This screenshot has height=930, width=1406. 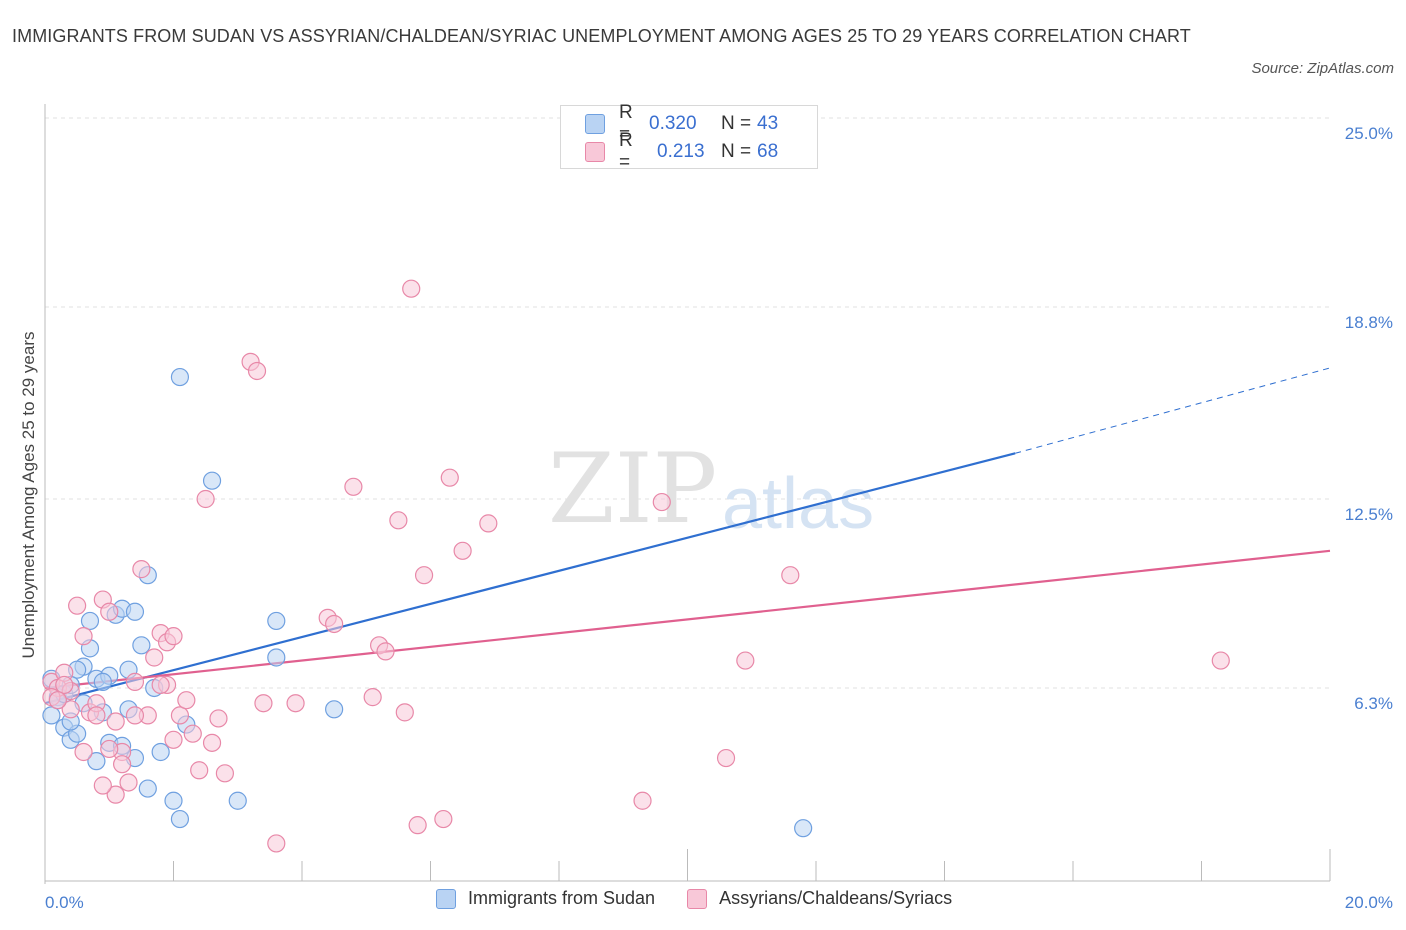 What do you see at coordinates (697, 898) in the screenshot?
I see `assyrian-legend-swatch` at bounding box center [697, 898].